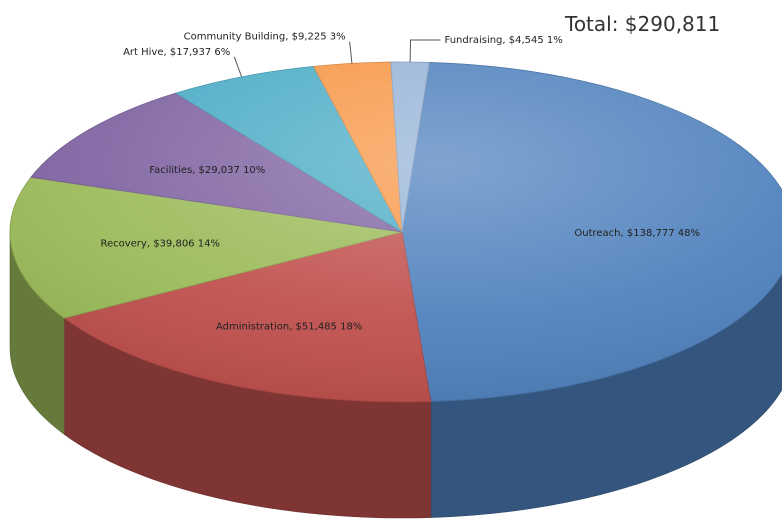  Describe the element at coordinates (351, 53) in the screenshot. I see `leader-line-community-building` at that location.